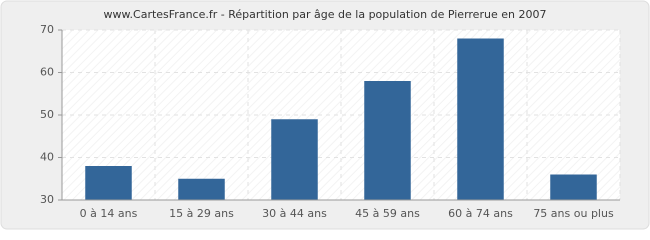  I want to click on y-tick-label: 50, so click(47, 114).